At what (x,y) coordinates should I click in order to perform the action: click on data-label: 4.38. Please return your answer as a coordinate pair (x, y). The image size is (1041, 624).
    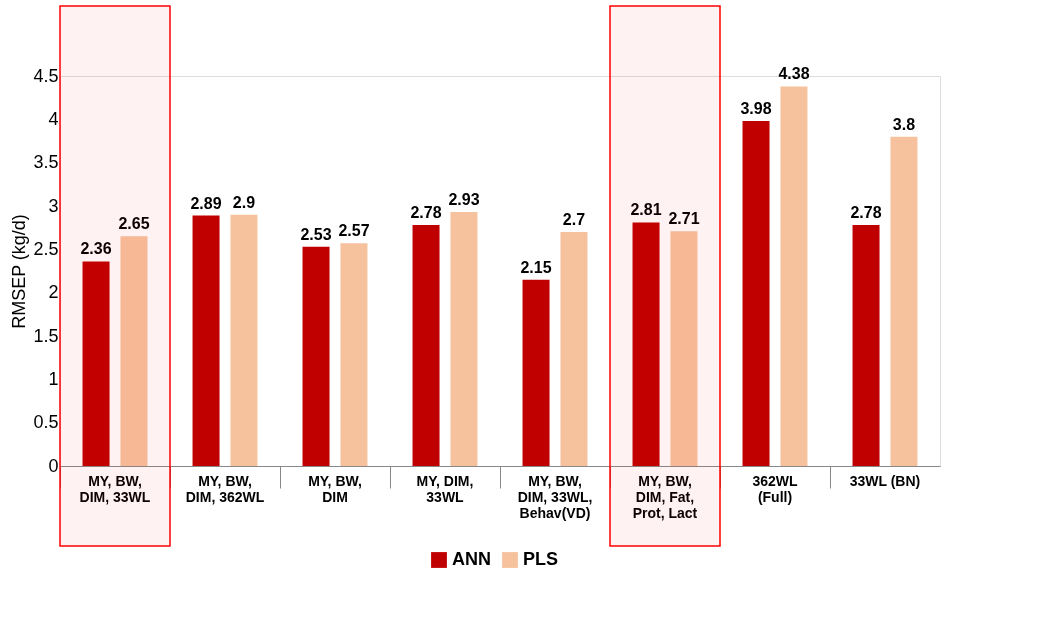
    Looking at the image, I should click on (794, 74).